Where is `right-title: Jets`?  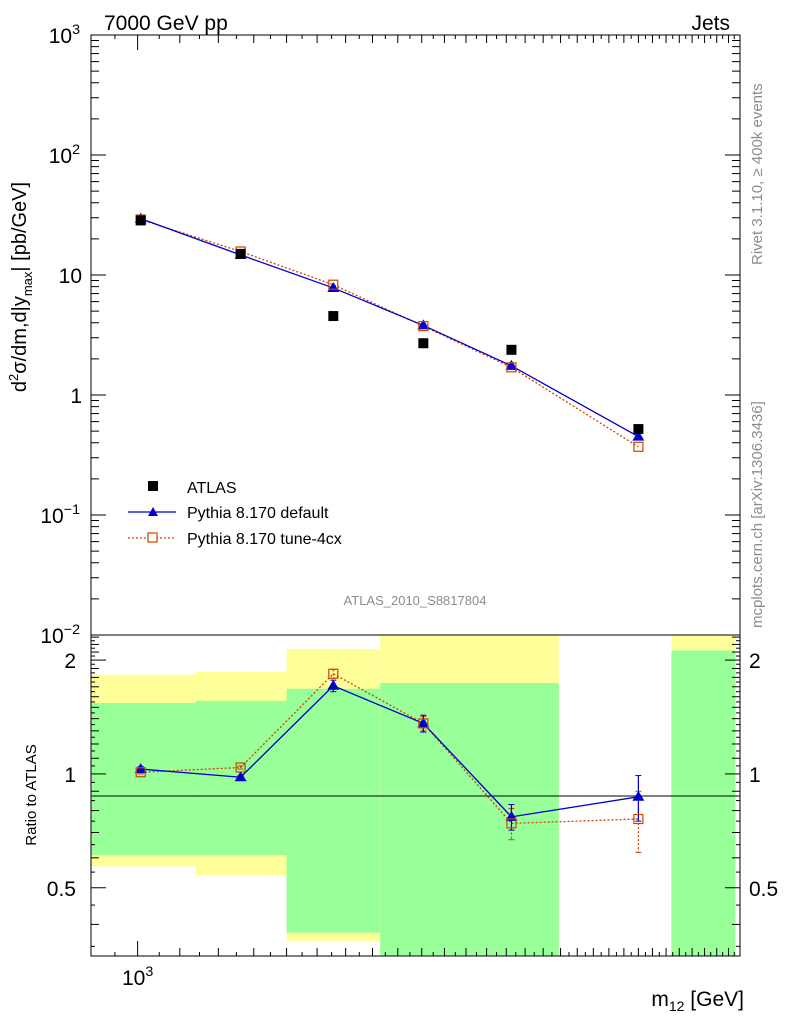
right-title: Jets is located at coordinates (710, 23).